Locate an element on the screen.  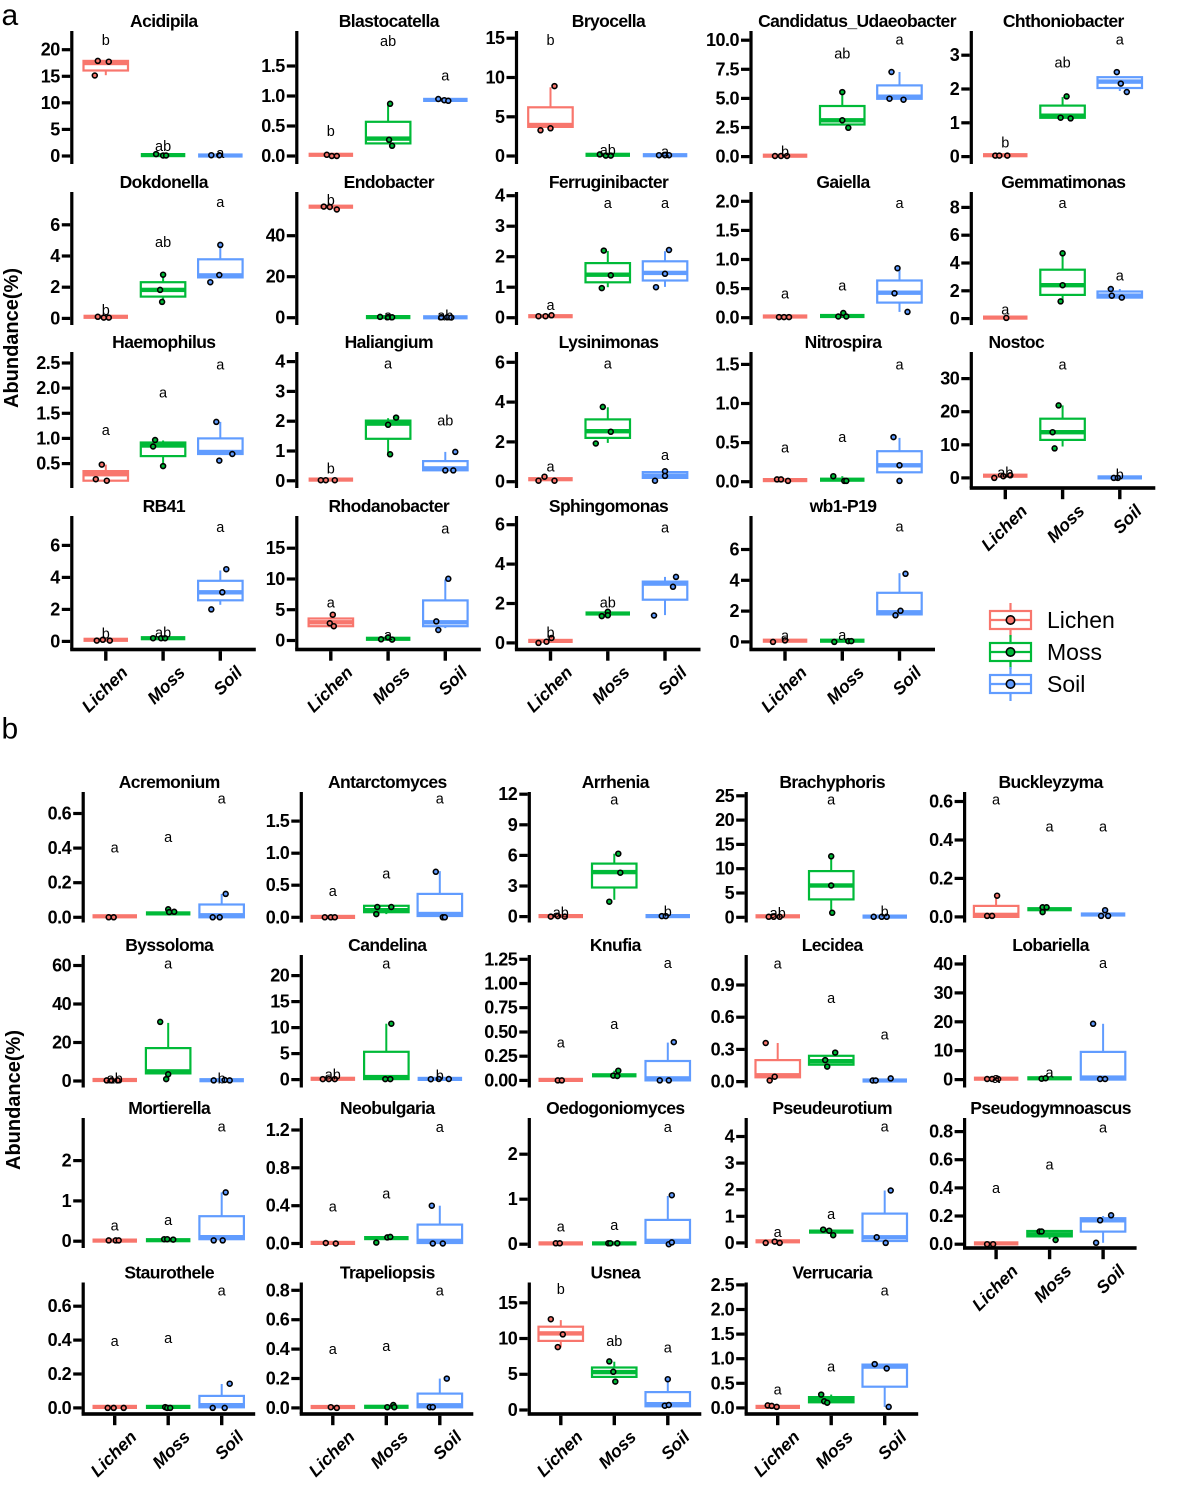
svg-text: 1.5 is located at coordinates (727, 230).